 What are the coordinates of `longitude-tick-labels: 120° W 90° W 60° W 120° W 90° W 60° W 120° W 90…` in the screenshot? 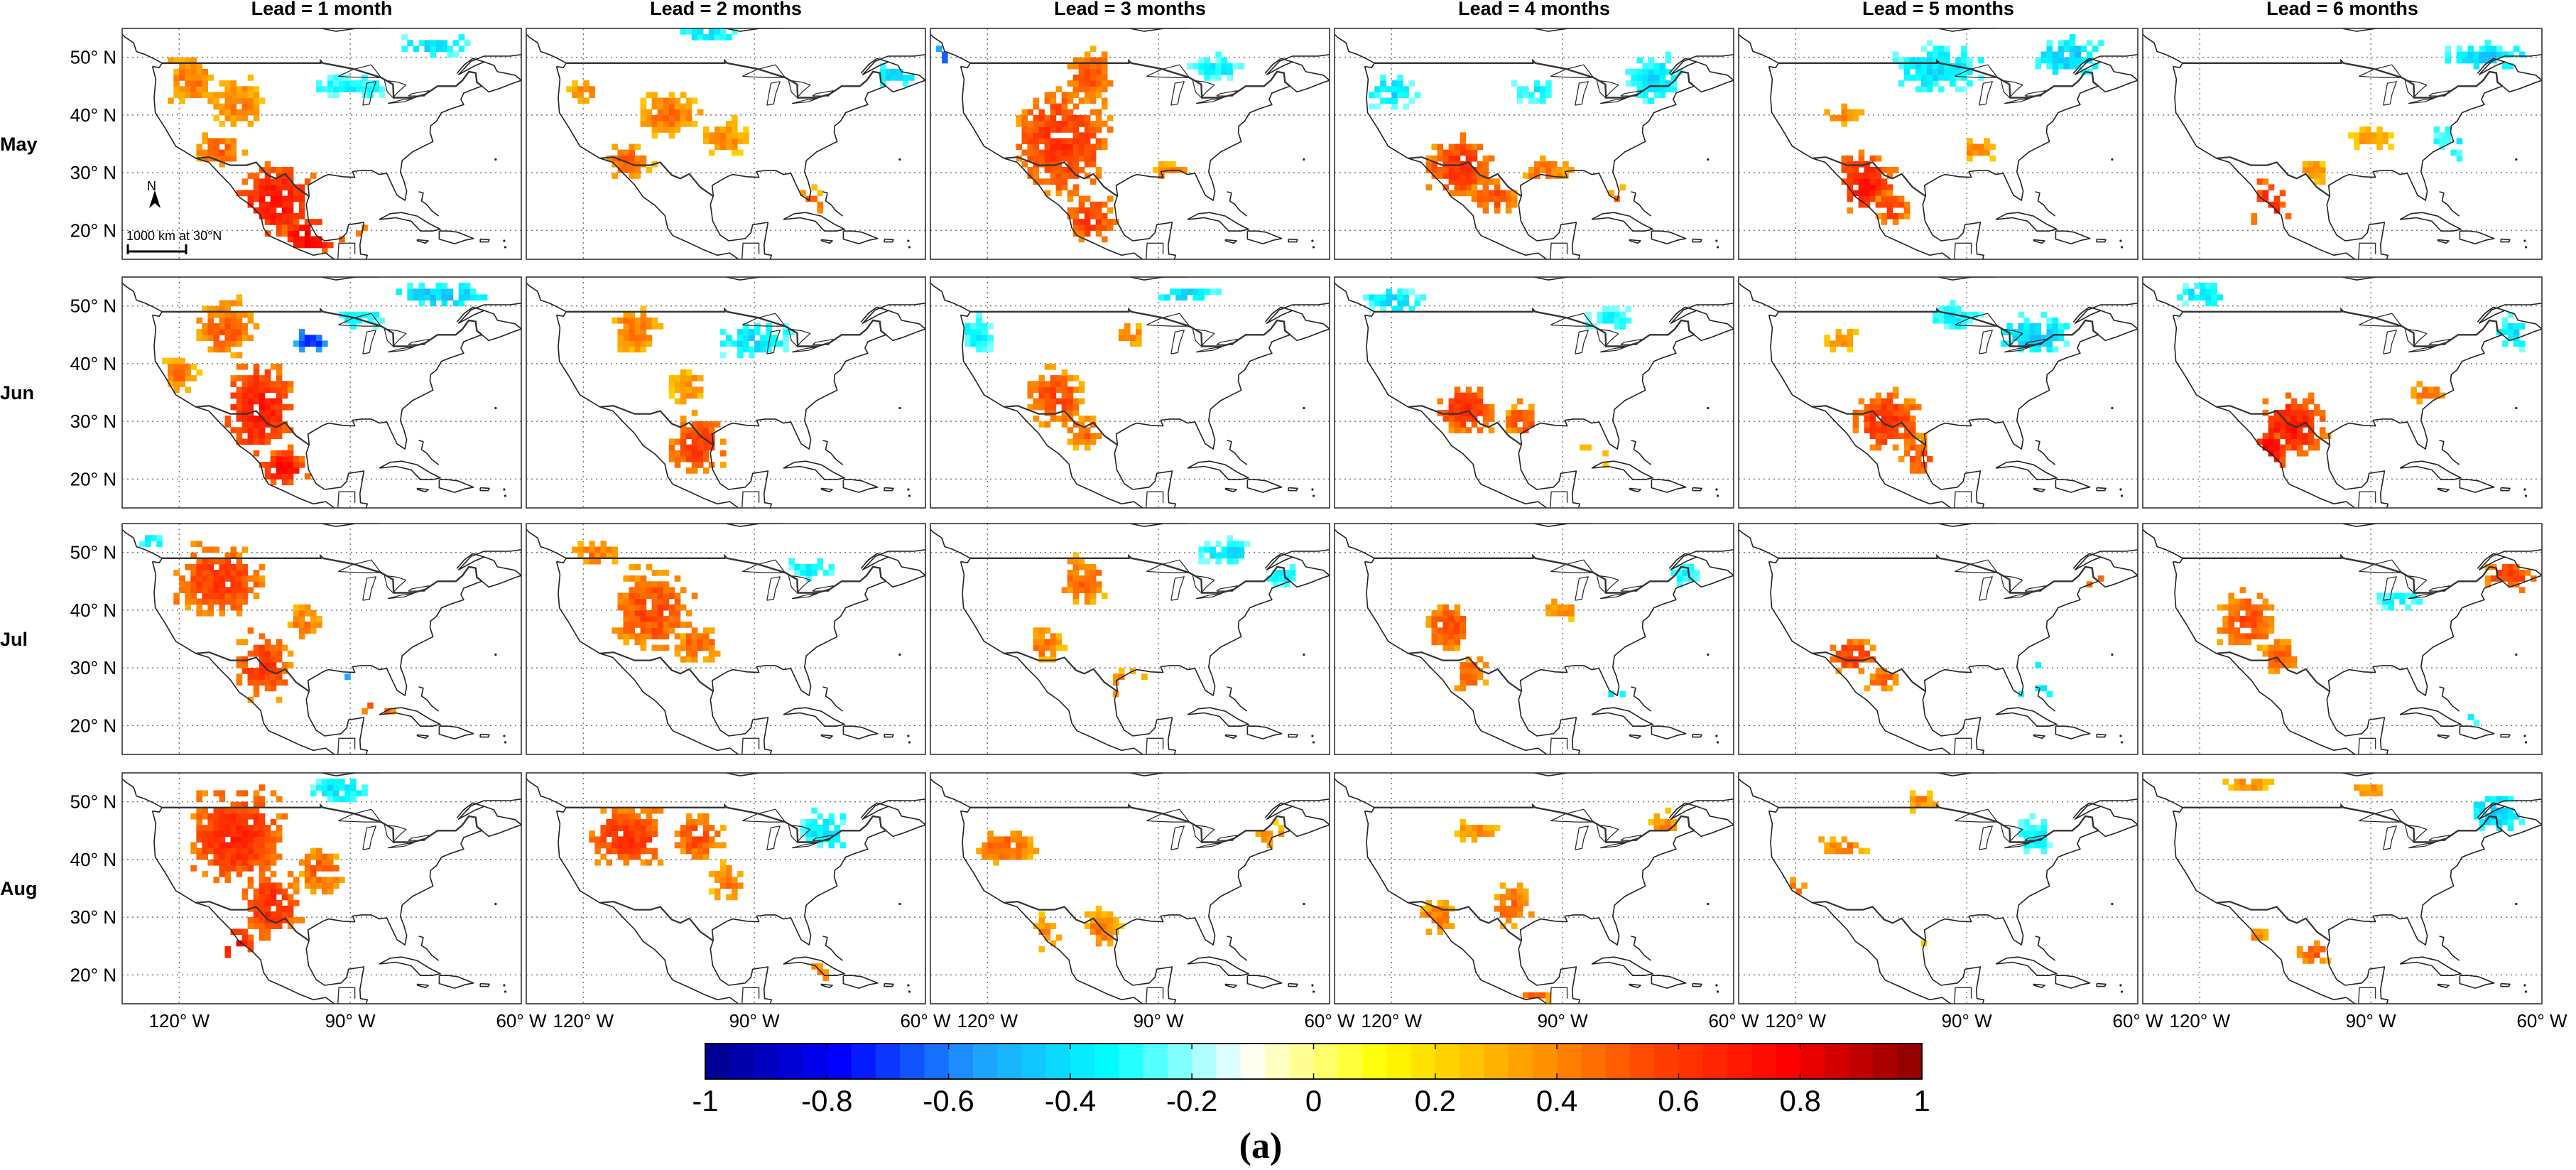 It's located at (1358, 1021).